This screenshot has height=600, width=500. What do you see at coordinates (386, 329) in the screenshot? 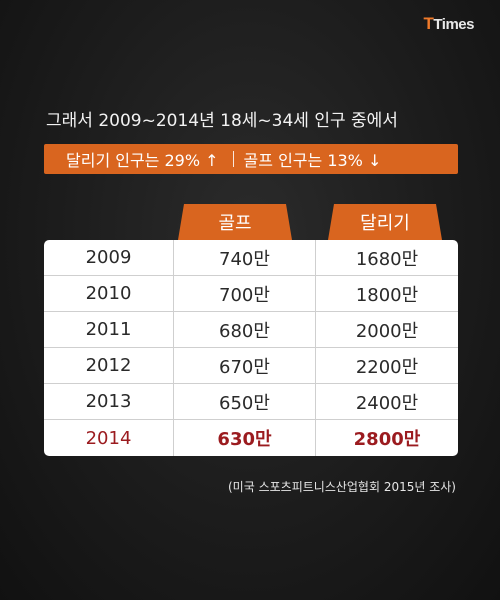
I see `running-cell: 2000만` at bounding box center [386, 329].